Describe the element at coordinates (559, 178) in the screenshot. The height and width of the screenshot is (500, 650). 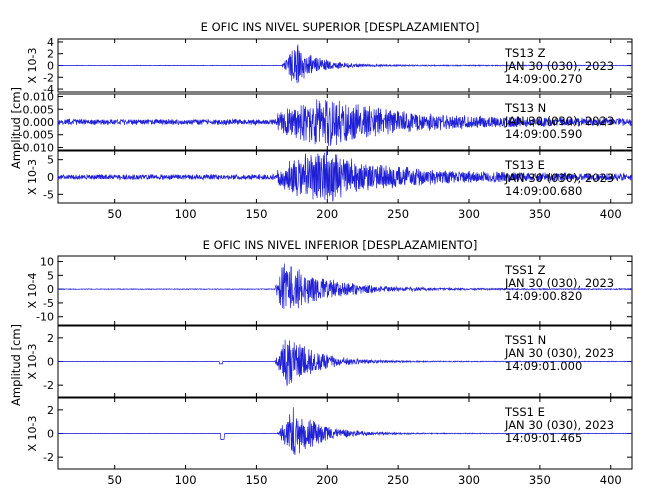
I see `date-label-0-2: JAN 30 (030), 2023` at that location.